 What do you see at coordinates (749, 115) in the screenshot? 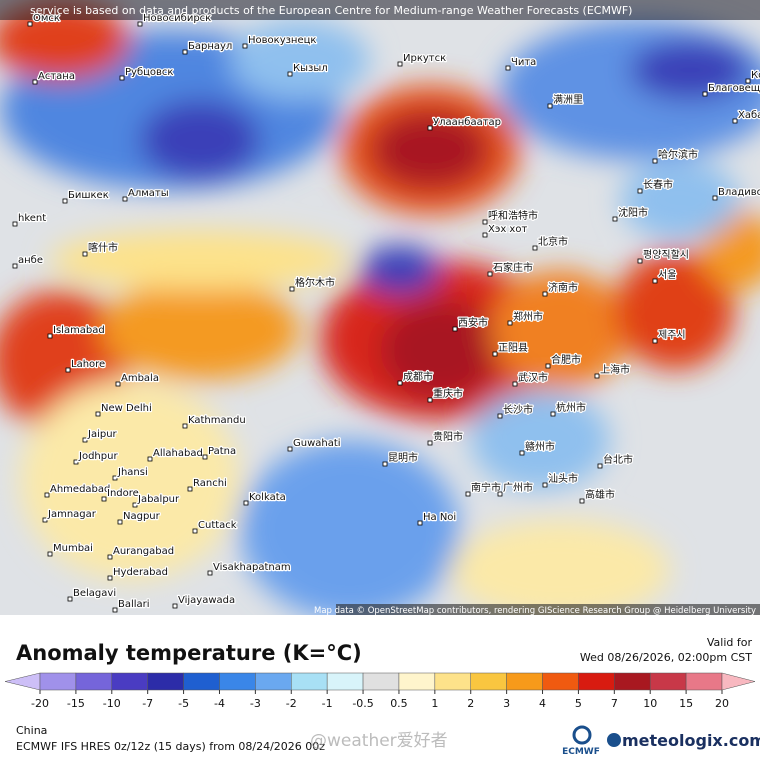
I see `city-label: Хабаровск` at bounding box center [749, 115].